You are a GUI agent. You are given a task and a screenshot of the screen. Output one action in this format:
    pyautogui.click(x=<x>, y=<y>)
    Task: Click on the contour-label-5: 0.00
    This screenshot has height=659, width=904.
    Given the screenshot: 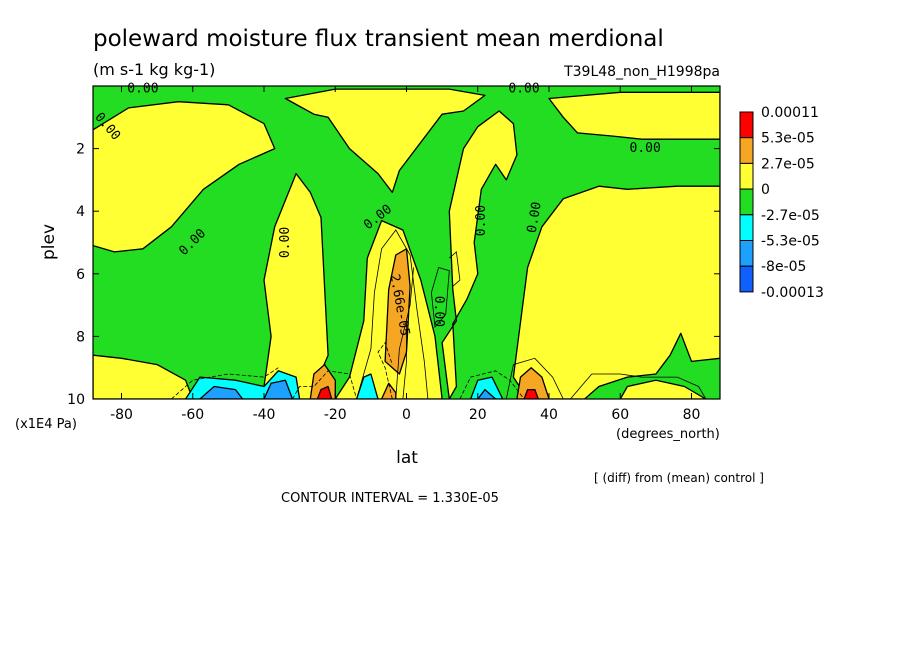 What is the action you would take?
    pyautogui.click(x=285, y=242)
    